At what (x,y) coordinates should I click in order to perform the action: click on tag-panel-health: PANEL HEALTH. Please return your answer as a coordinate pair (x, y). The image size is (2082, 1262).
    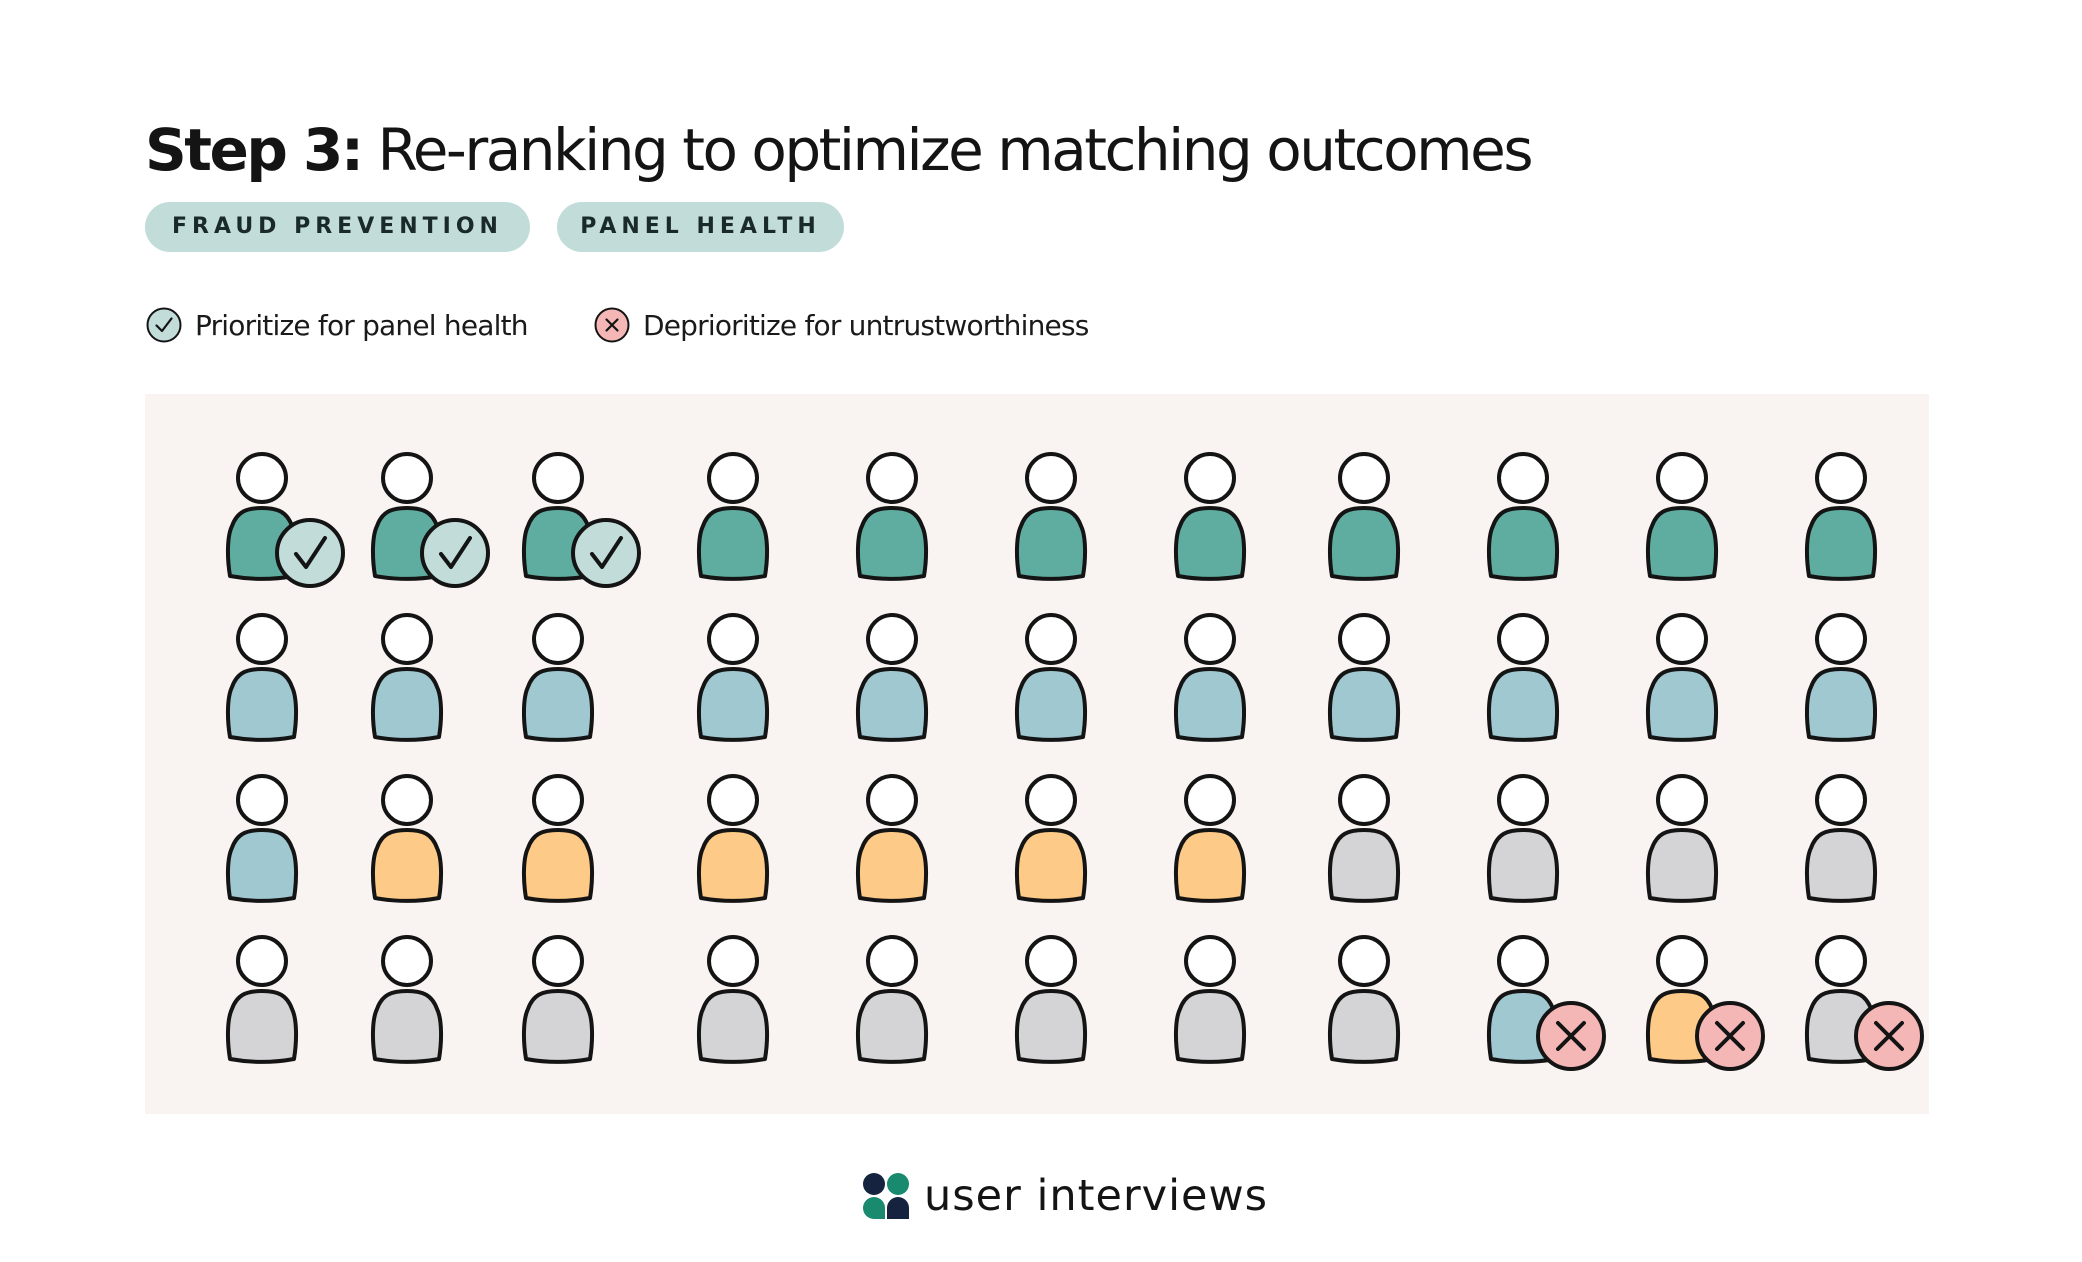
    Looking at the image, I should click on (700, 227).